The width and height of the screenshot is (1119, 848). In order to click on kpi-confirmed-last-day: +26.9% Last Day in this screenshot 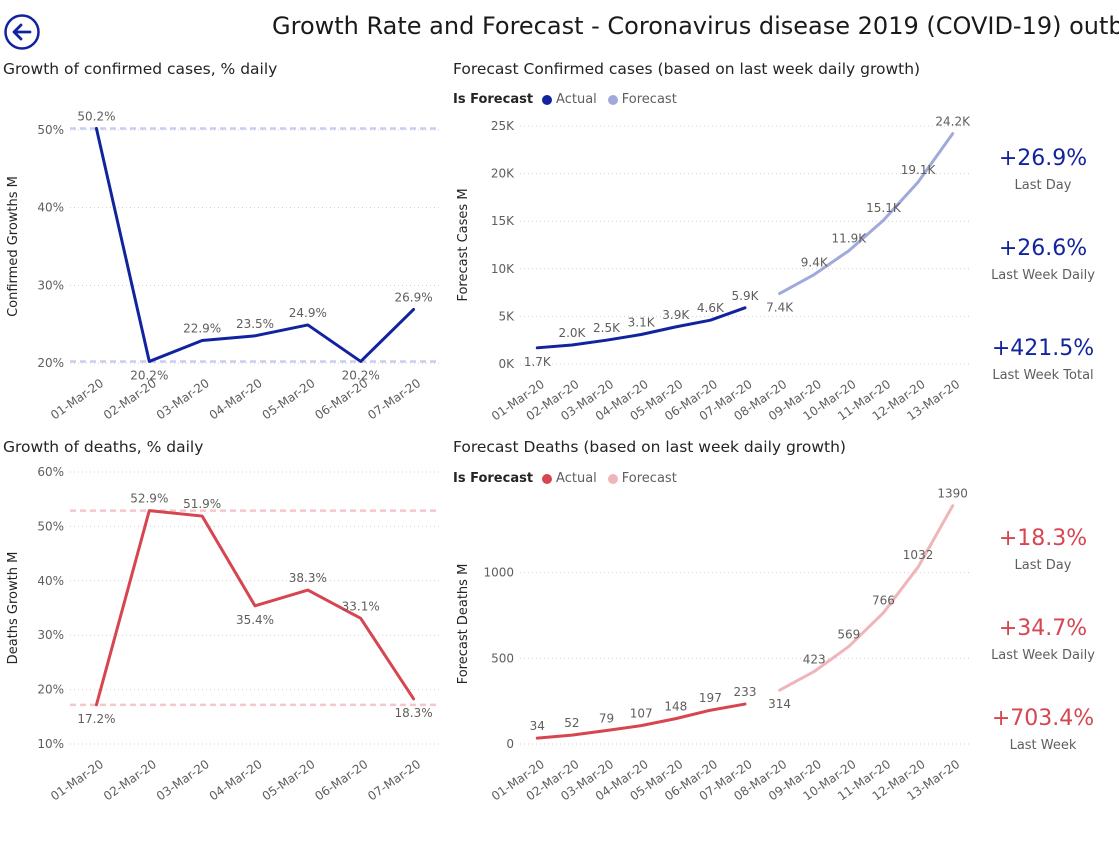, I will do `click(1043, 169)`.